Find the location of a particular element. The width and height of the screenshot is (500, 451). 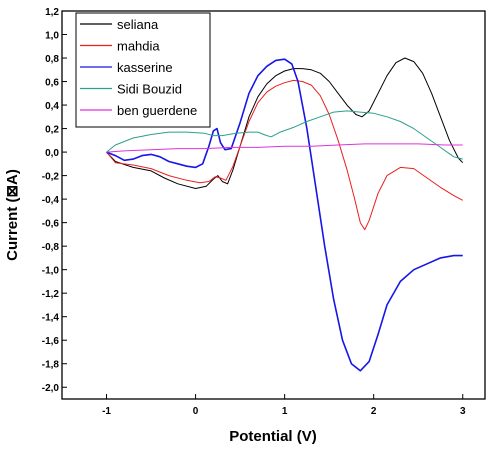

y-tick-label: -1,6 is located at coordinates (51, 341).